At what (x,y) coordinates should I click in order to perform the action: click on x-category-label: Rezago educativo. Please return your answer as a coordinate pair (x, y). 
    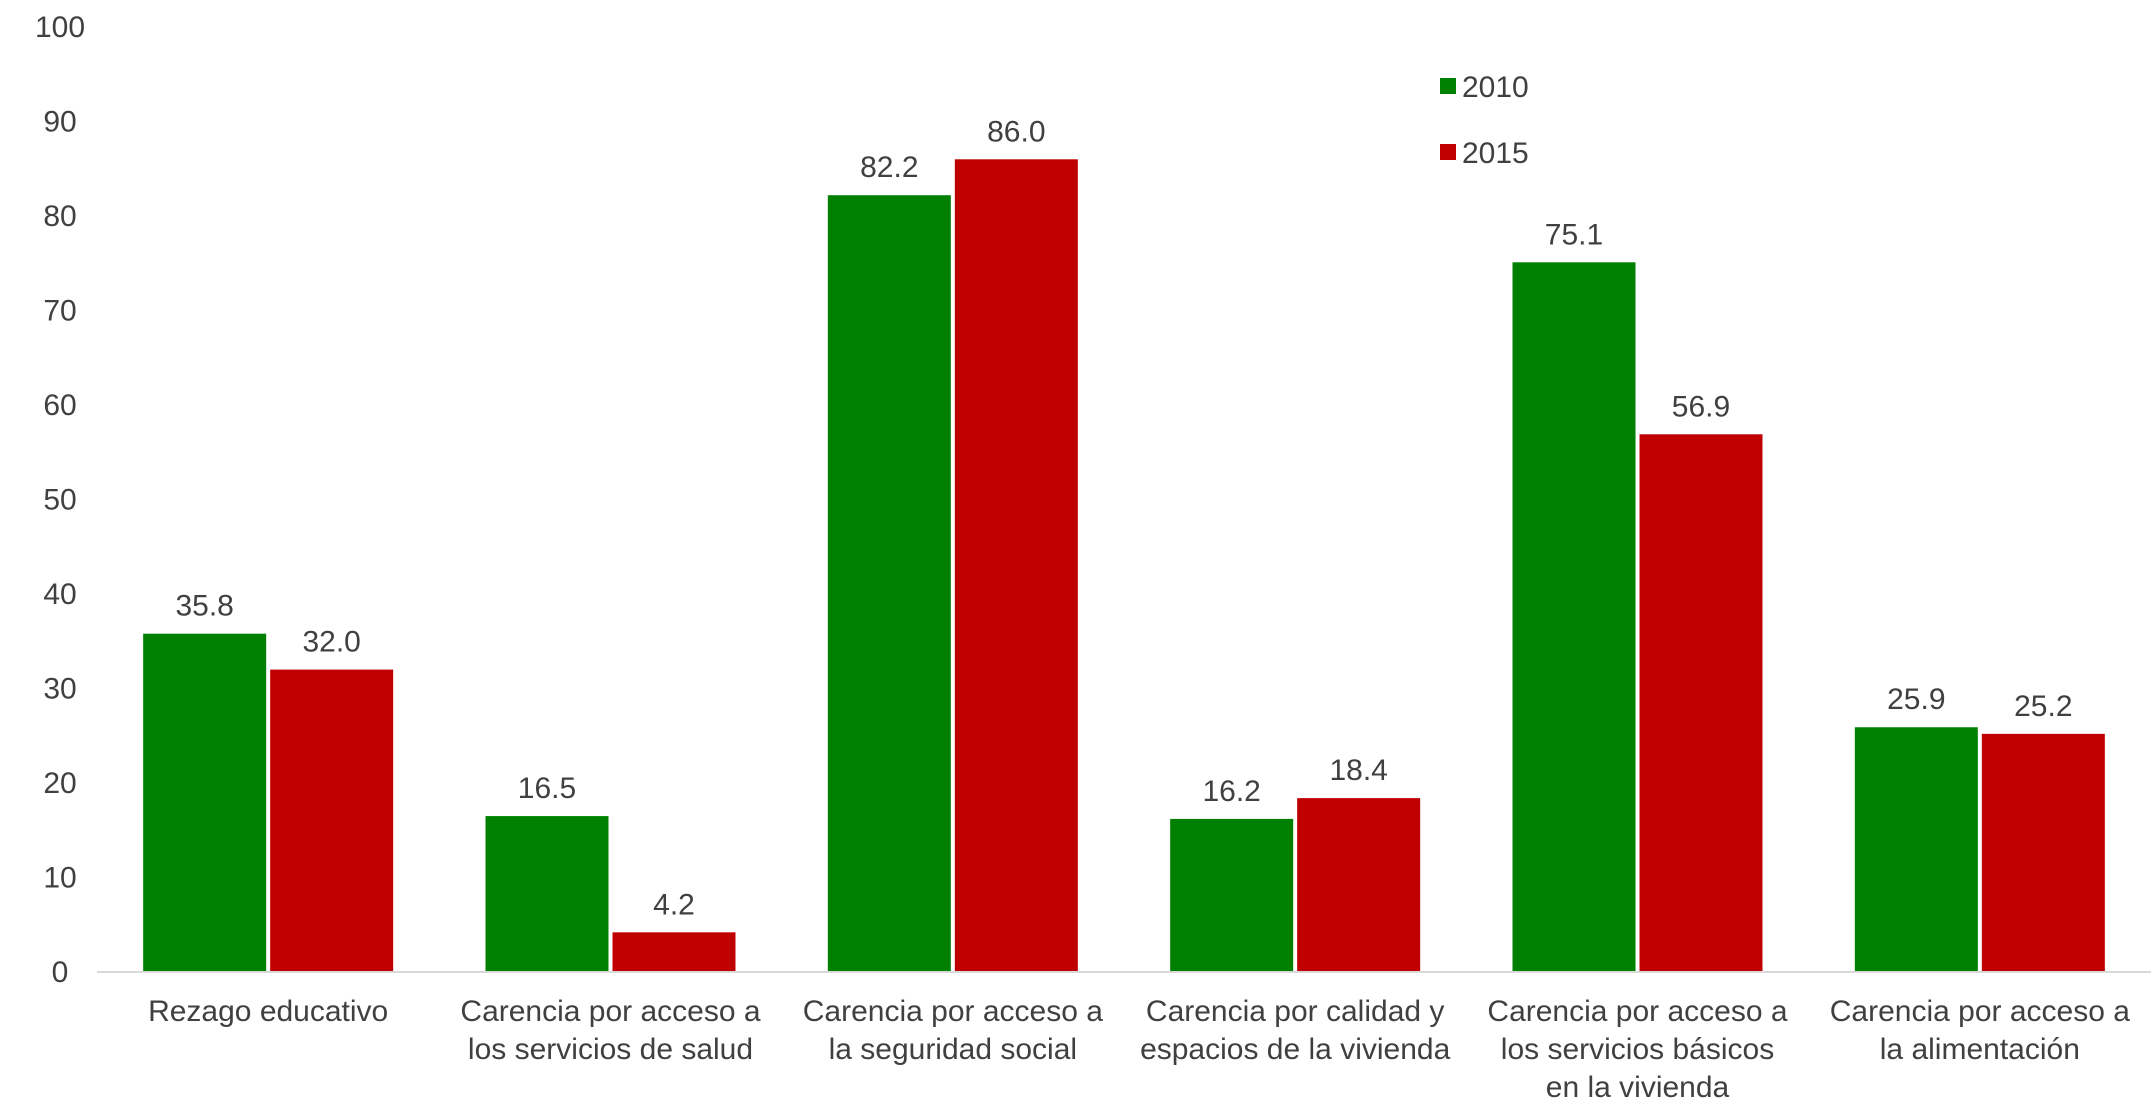
    Looking at the image, I should click on (268, 1011).